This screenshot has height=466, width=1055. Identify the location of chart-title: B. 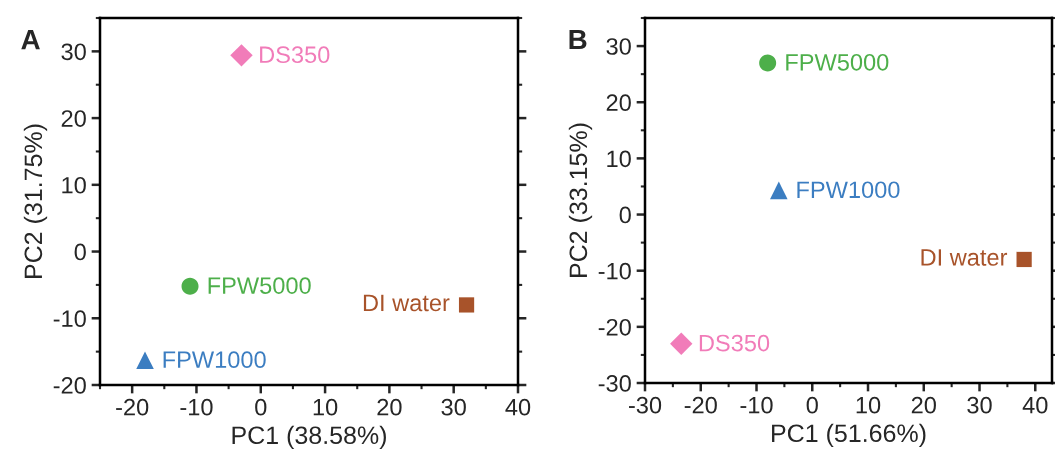
(578, 39).